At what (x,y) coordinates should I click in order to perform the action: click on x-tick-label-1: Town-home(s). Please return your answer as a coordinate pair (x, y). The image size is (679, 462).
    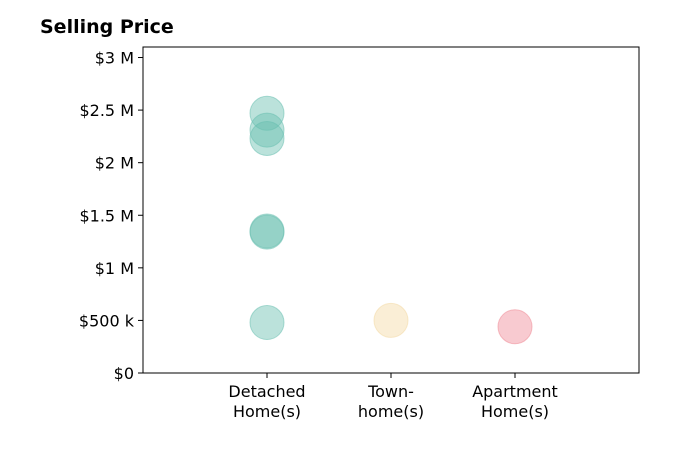
    Looking at the image, I should click on (391, 401).